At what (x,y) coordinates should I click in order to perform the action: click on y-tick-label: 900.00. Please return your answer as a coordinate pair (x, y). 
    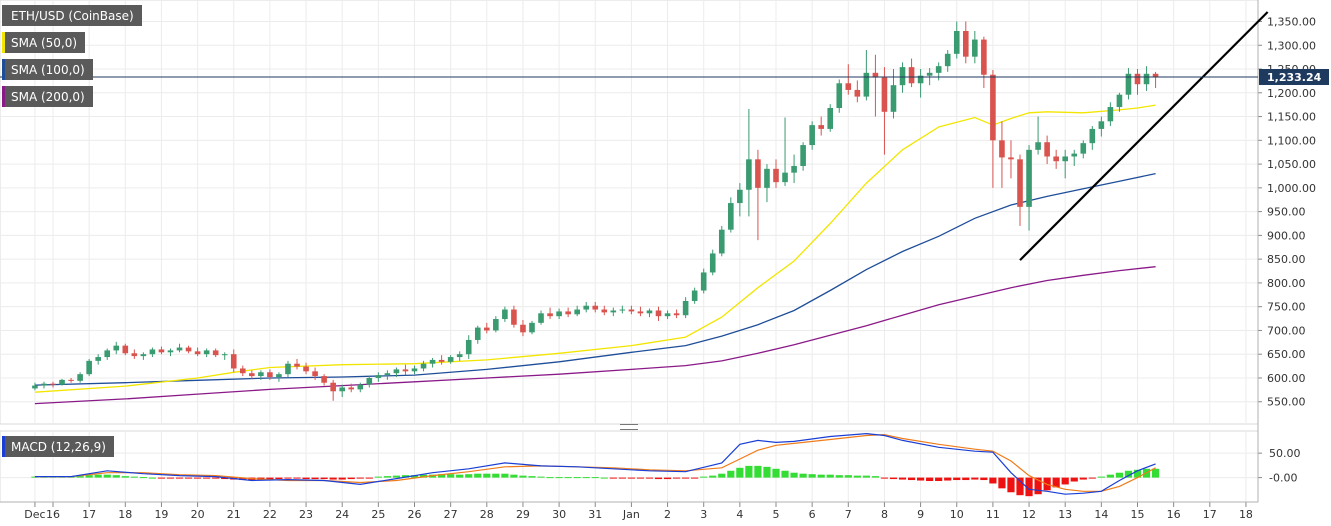
    Looking at the image, I should click on (1286, 235).